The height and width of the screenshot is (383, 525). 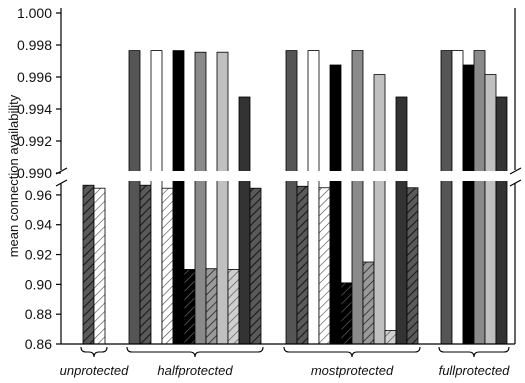 What do you see at coordinates (34, 77) in the screenshot?
I see `y-tick-label: 0.996` at bounding box center [34, 77].